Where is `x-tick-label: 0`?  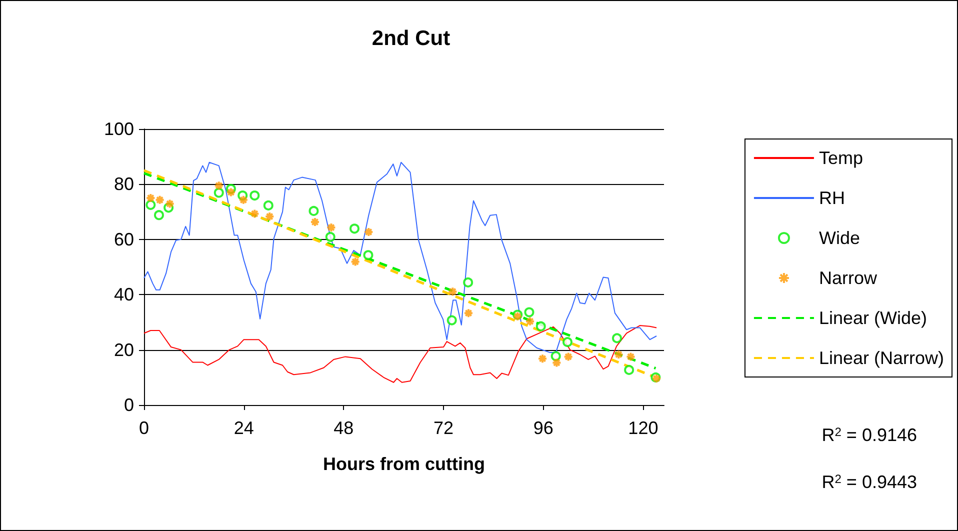
x-tick-label: 0 is located at coordinates (144, 428).